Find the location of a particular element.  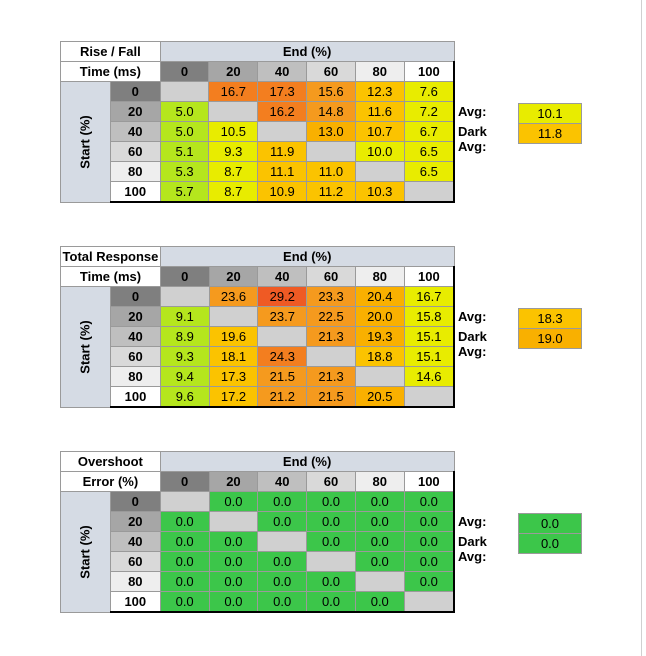

dark-avg-label: Dark Avg: is located at coordinates (472, 139).